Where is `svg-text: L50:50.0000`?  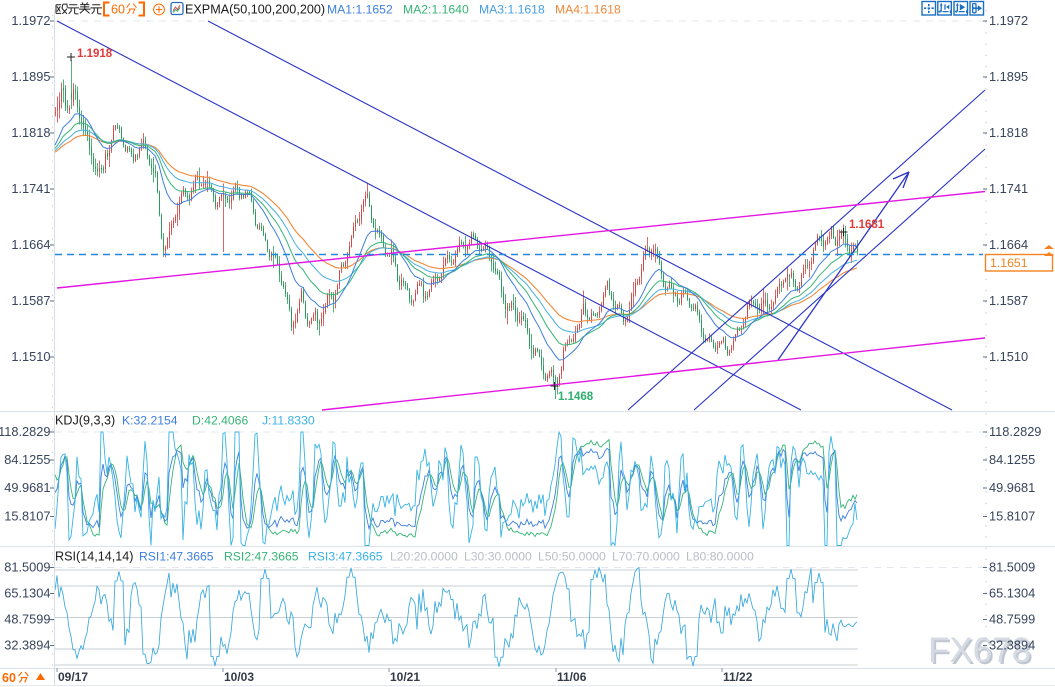
svg-text: L50:50.0000 is located at coordinates (572, 557).